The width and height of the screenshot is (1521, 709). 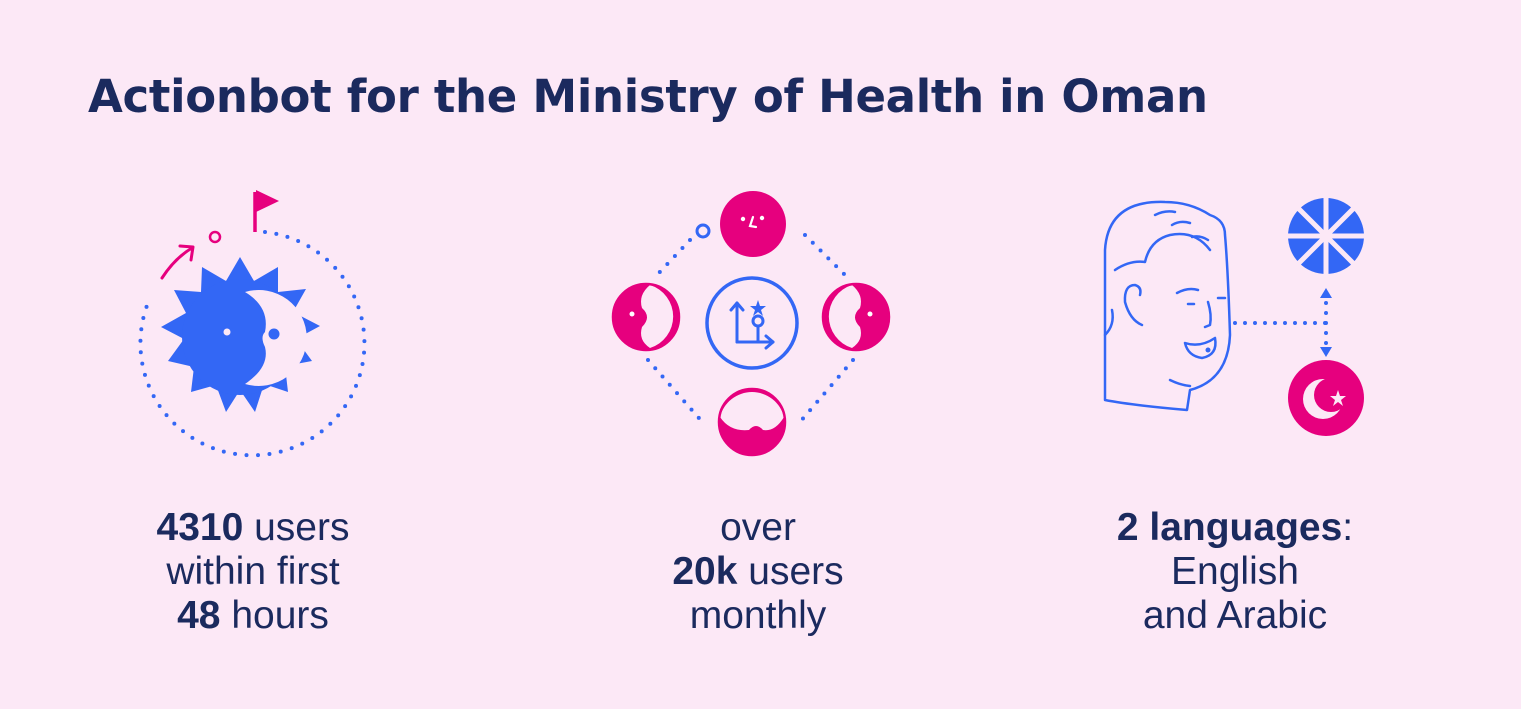 I want to click on stat-line: 4310 users, so click(x=253, y=527).